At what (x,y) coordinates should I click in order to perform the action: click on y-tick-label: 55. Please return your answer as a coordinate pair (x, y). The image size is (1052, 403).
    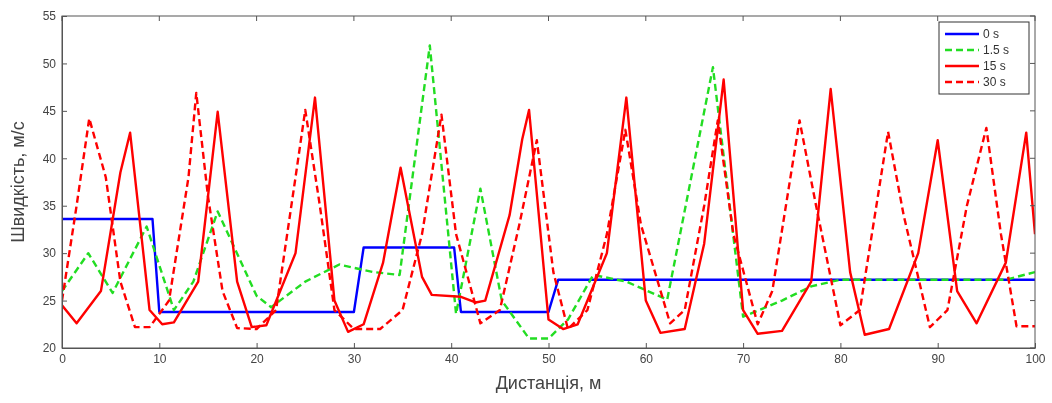
    Looking at the image, I should click on (49, 16).